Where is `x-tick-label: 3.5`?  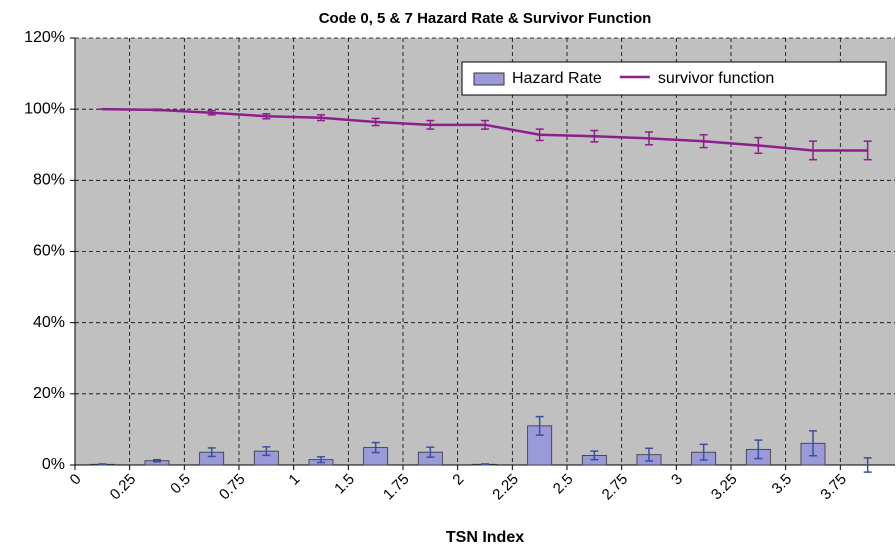
x-tick-label: 3.5 is located at coordinates (782, 484).